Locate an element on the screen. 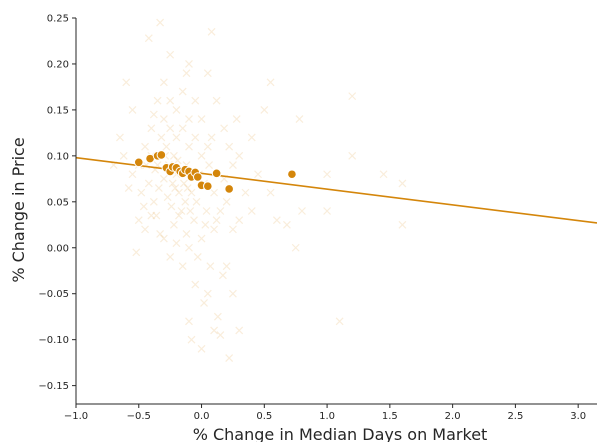 The height and width of the screenshot is (447, 597). x-axis-label: % Change in Median Days on Market is located at coordinates (340, 433).